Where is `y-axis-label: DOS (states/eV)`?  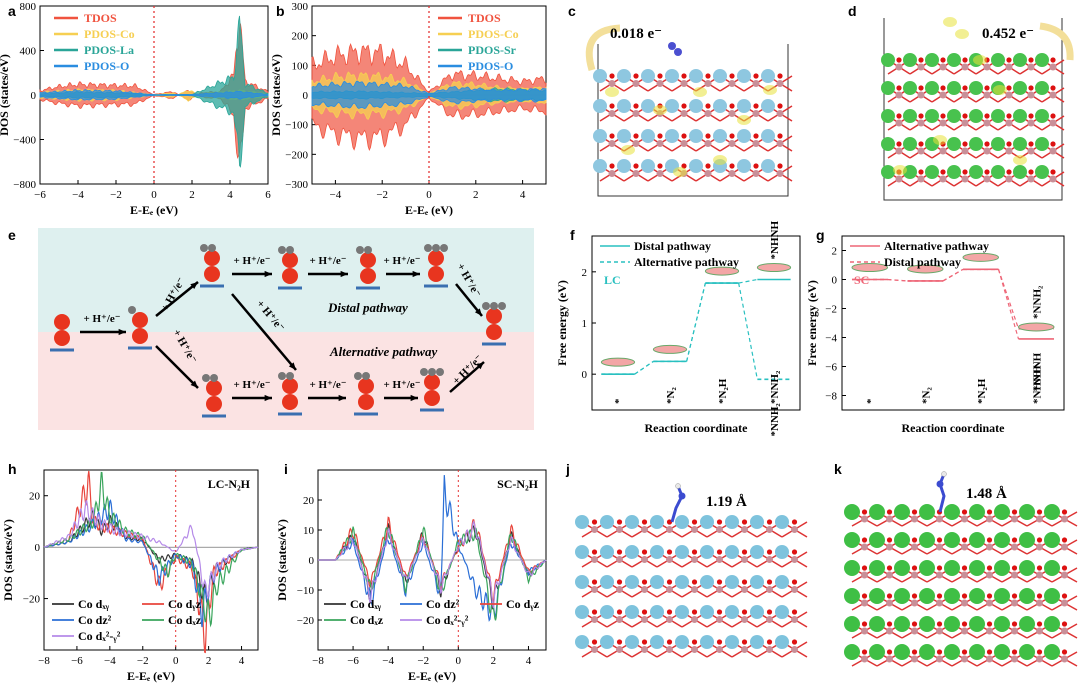 y-axis-label: DOS (states/eV) is located at coordinates (282, 560).